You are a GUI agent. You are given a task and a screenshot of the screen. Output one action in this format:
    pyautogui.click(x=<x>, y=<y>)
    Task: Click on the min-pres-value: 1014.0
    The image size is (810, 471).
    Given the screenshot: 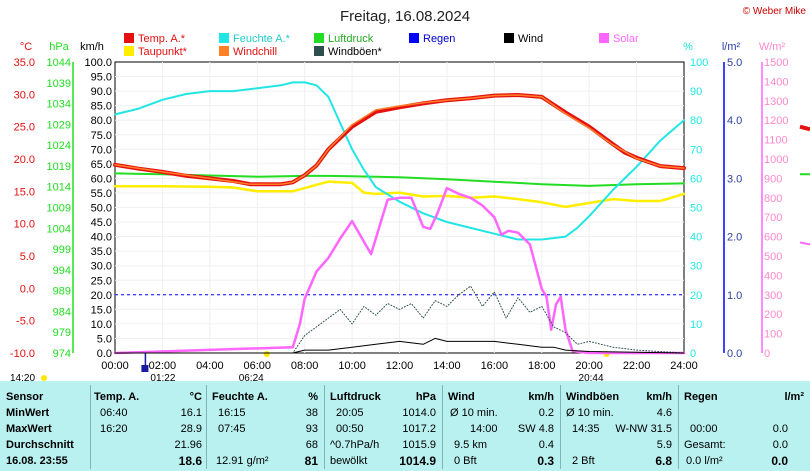 What is the action you would take?
    pyautogui.click(x=419, y=413)
    